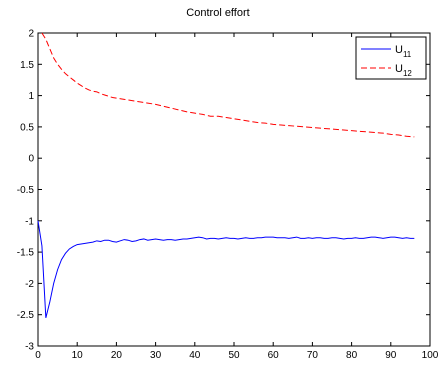  I want to click on y-tick-label: -1.5, so click(26, 253).